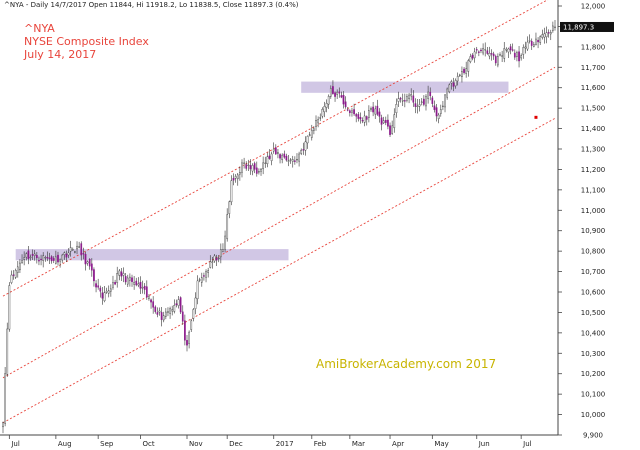 The height and width of the screenshot is (450, 640). Describe the element at coordinates (270, 441) in the screenshot. I see `x-axis: Jul Aug Sep Oct Nov Dec 2017 Feb Mar Apr May Jun Jul` at that location.